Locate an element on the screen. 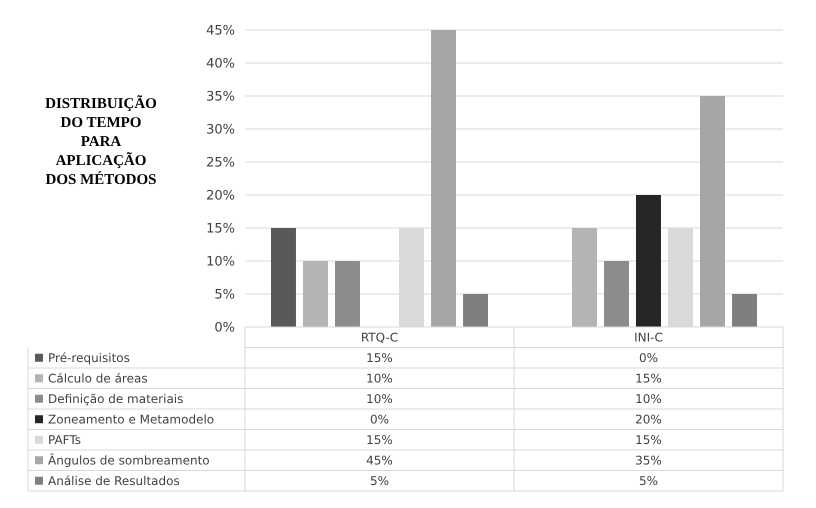 The image size is (816, 508). y-tick-label: 15% is located at coordinates (220, 229).